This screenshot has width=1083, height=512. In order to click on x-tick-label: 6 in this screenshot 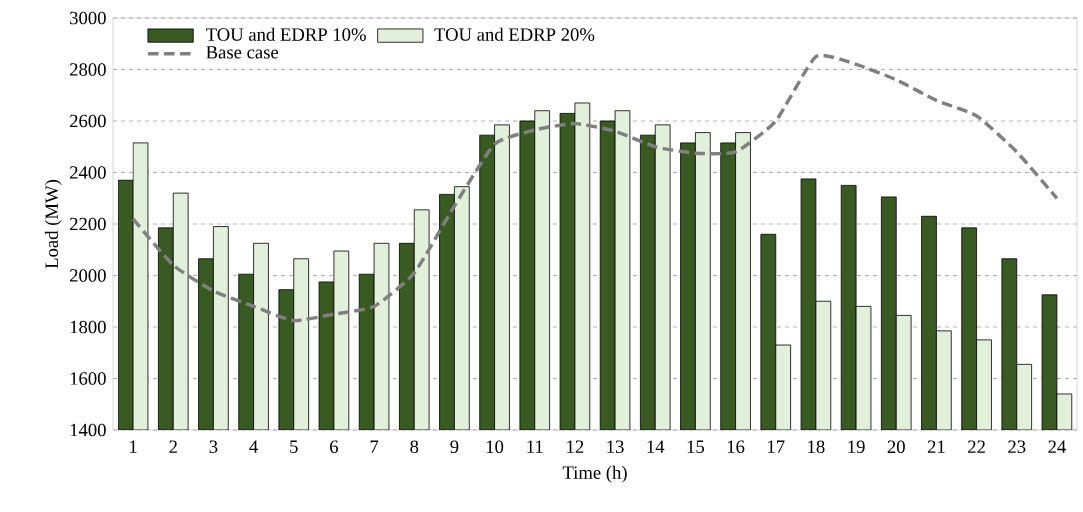, I will do `click(334, 447)`.